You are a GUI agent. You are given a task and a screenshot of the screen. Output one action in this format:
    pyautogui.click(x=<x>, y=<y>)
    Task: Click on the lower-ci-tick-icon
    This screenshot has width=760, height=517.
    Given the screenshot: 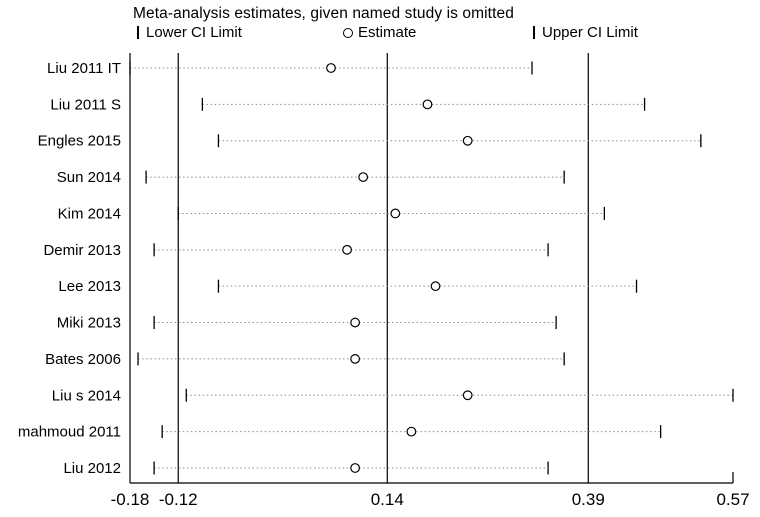 What is the action you would take?
    pyautogui.click(x=138, y=32)
    